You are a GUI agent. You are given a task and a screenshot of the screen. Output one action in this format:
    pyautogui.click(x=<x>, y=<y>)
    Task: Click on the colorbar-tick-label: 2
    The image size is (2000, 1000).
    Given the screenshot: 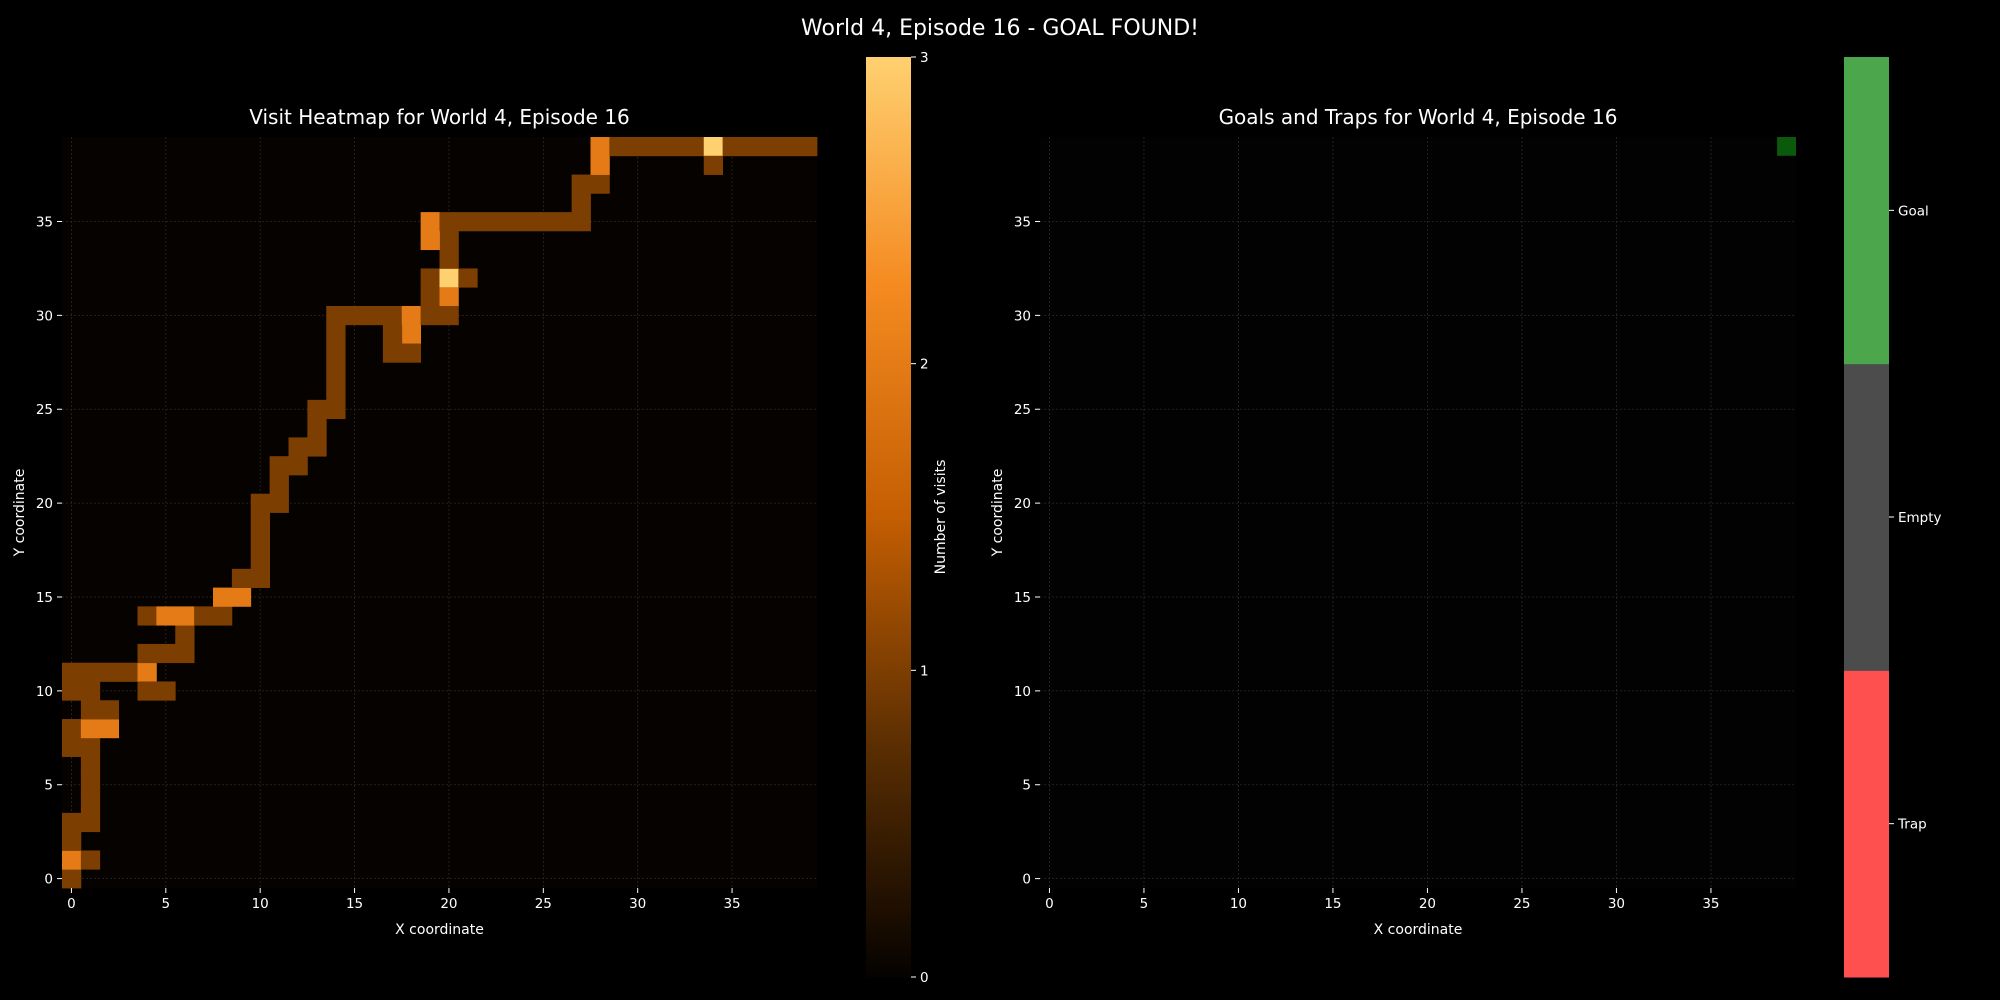 What is the action you would take?
    pyautogui.click(x=924, y=365)
    